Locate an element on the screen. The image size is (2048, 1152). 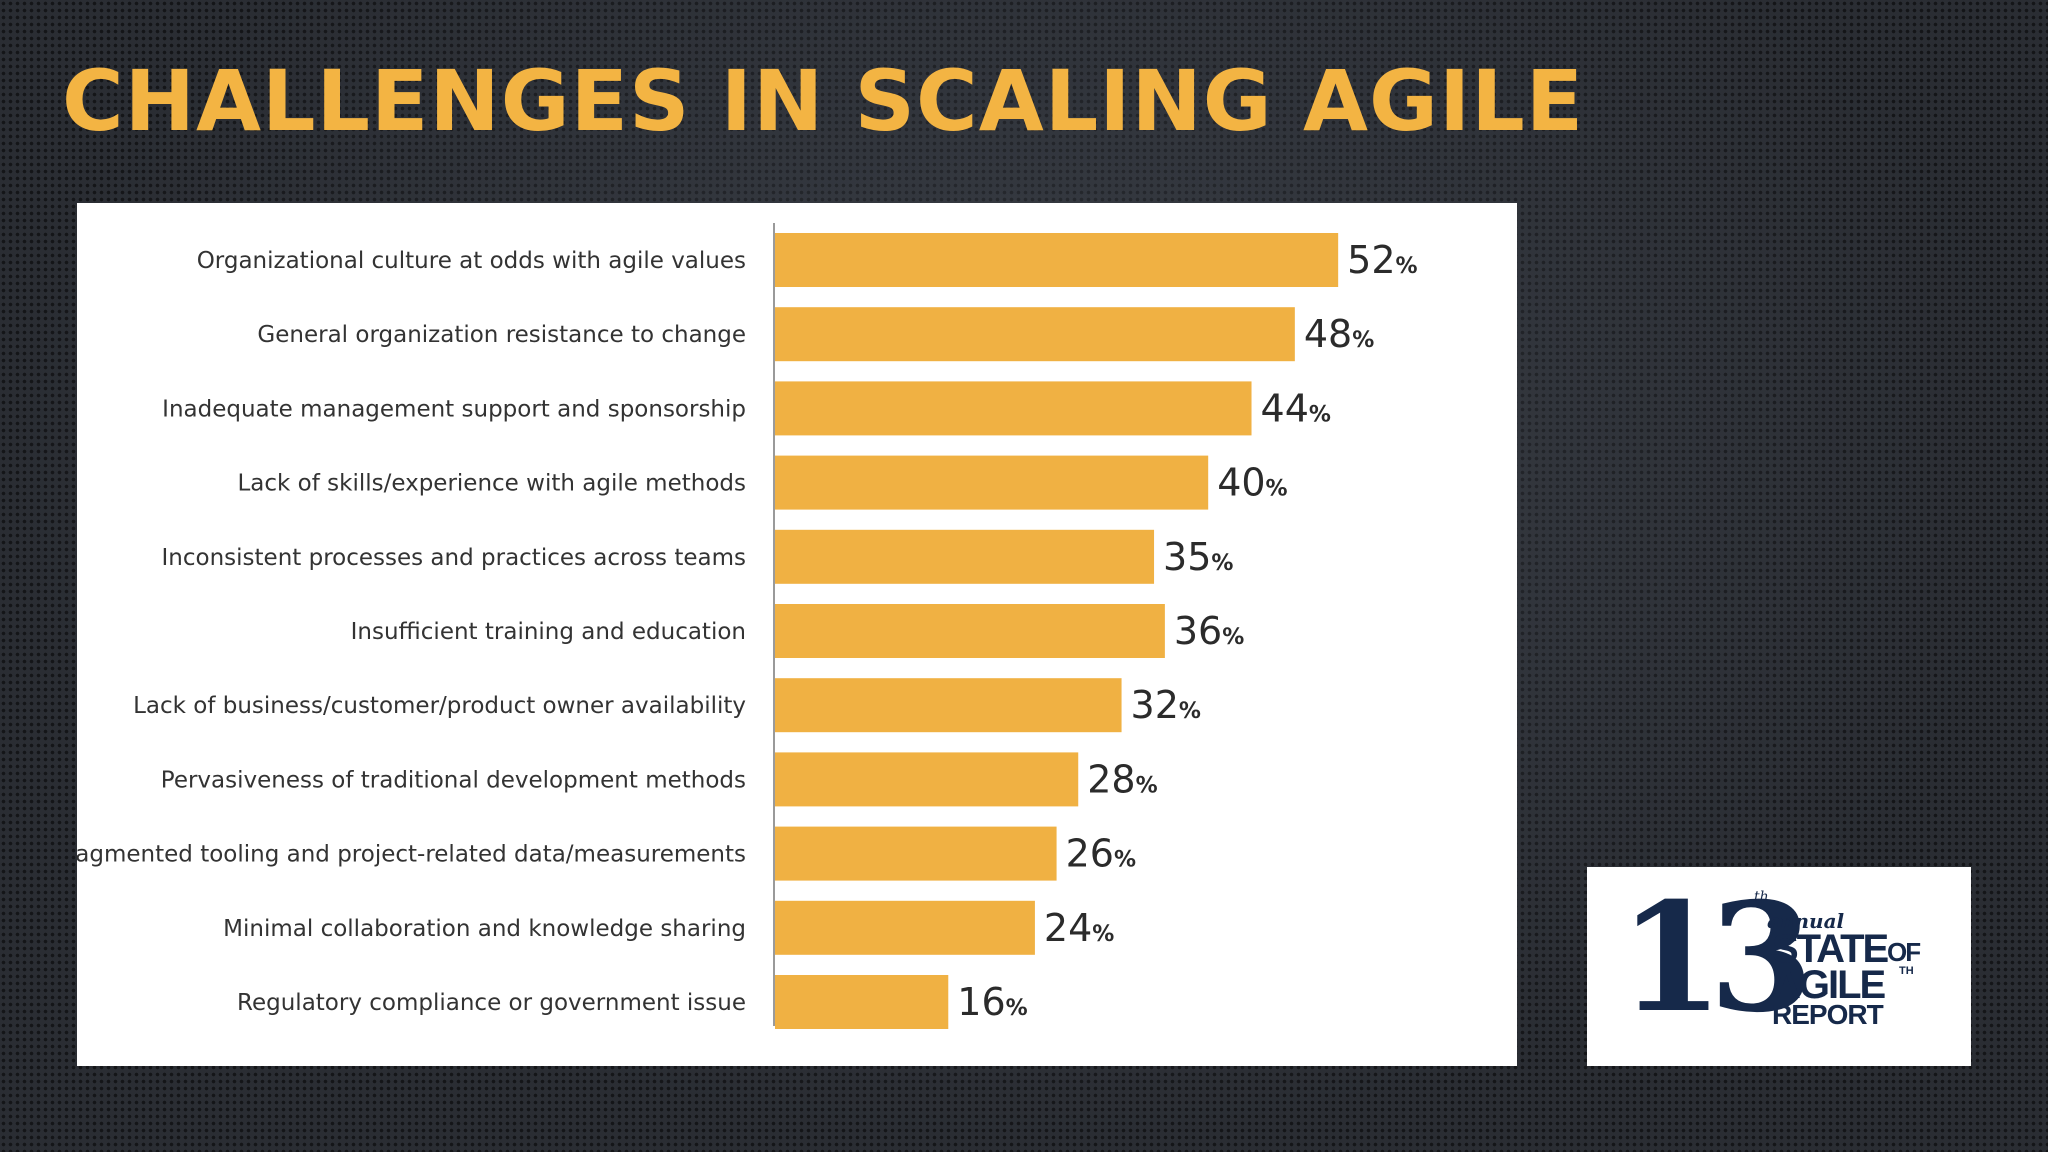
logo-agile: AGILE is located at coordinates (1829, 985).